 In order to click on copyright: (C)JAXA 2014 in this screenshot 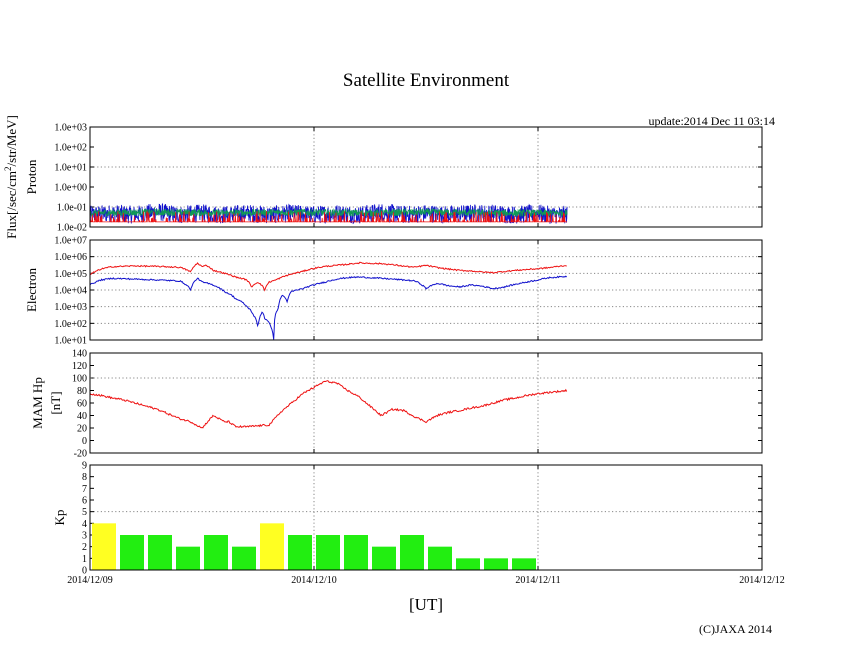, I will do `click(735, 629)`.